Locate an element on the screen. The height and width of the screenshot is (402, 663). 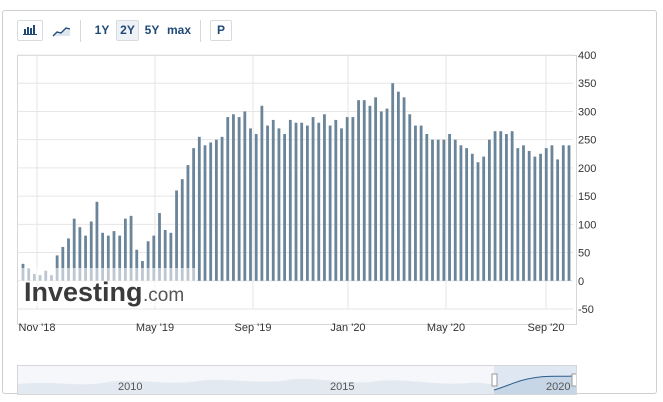
investing-watermark: Investing .com is located at coordinates (108, 287).